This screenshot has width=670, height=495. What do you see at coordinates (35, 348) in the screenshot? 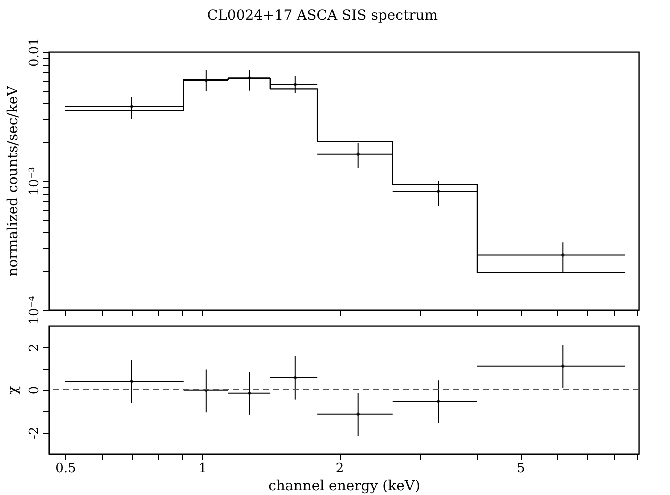
I see `y-tick-label: 2` at bounding box center [35, 348].